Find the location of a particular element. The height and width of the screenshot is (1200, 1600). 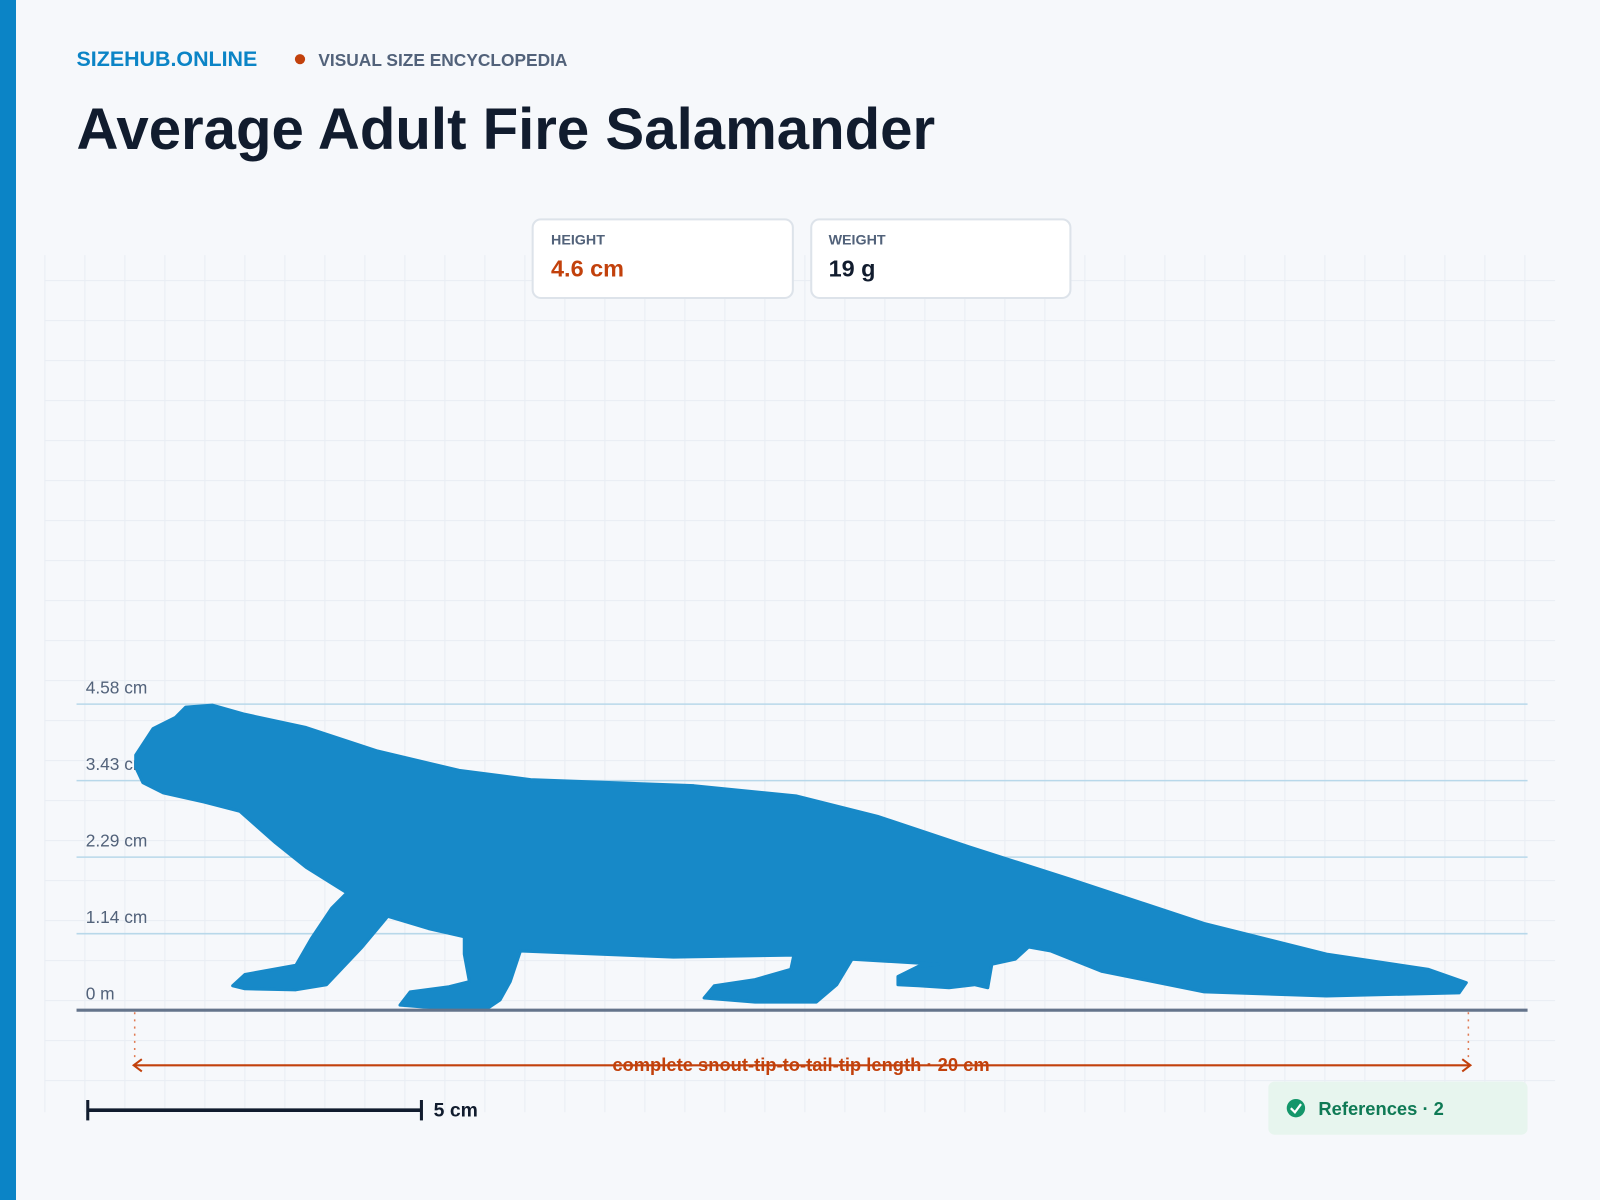

references-badge is located at coordinates (1398, 1108).